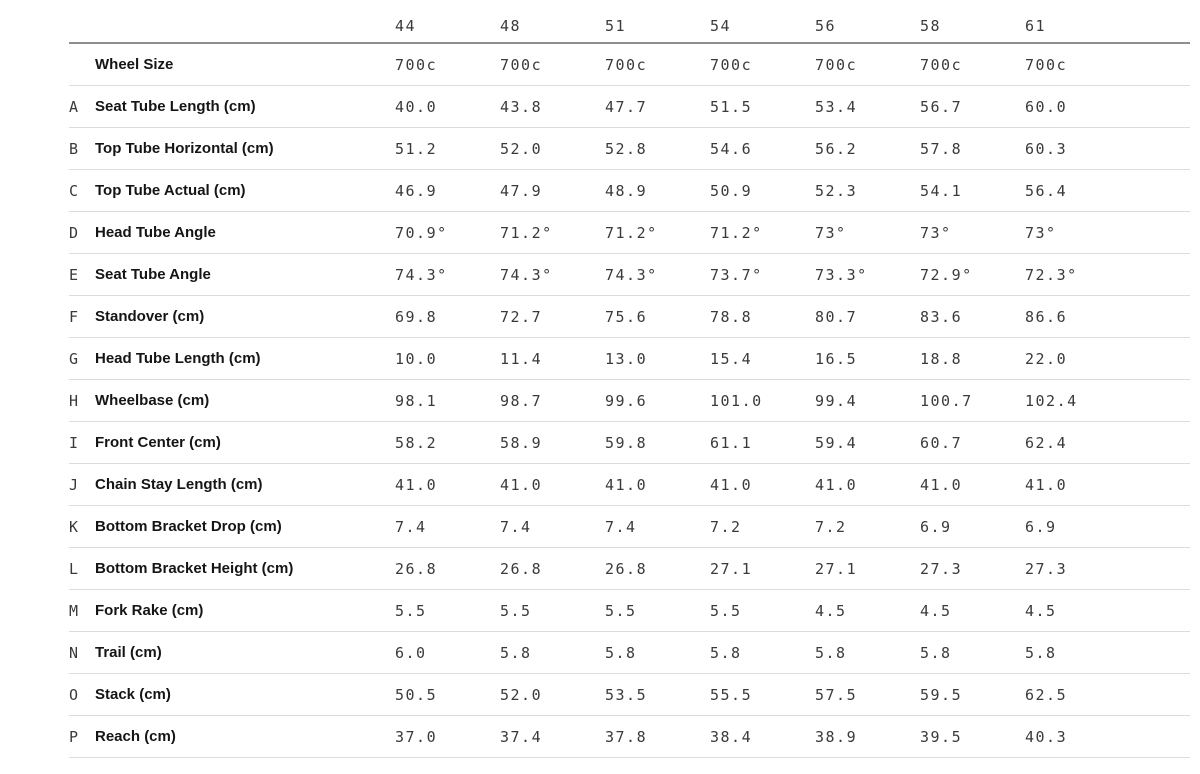  What do you see at coordinates (972, 694) in the screenshot?
I see `cell-value: 59.5` at bounding box center [972, 694].